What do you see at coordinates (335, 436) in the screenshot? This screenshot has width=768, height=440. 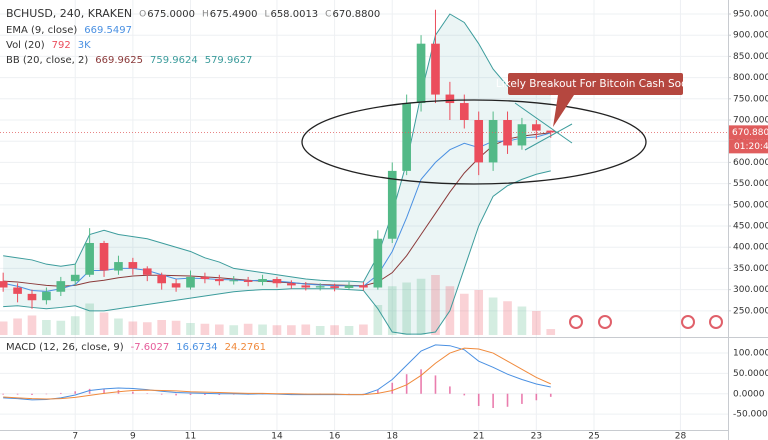 I see `x-tick-label: 16` at bounding box center [335, 436].